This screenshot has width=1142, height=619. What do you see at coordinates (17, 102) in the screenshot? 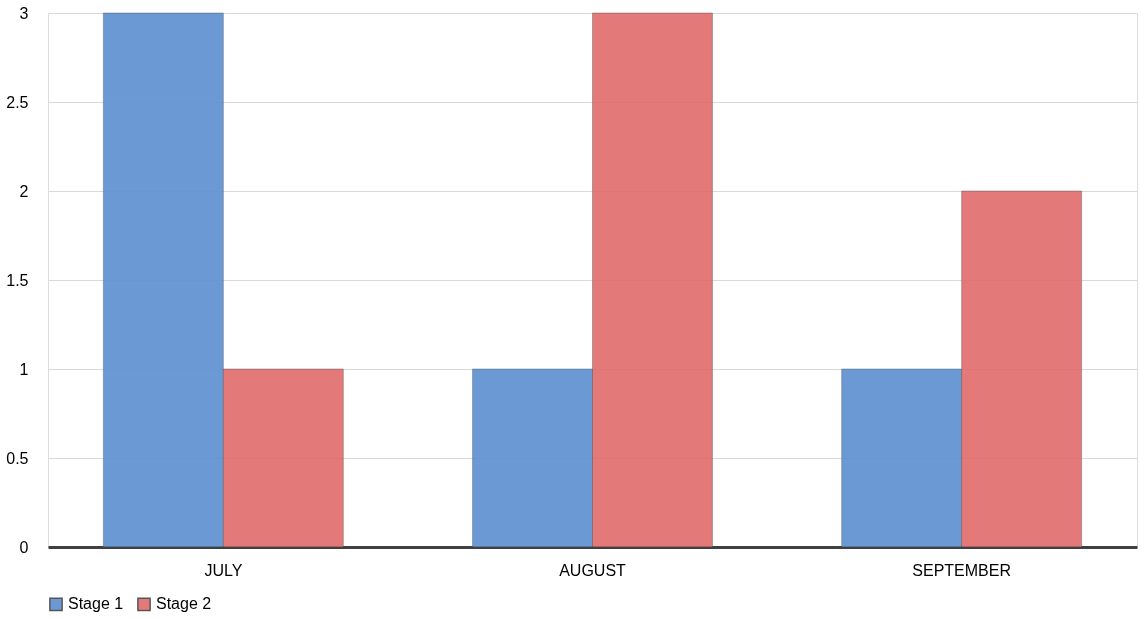
I see `y-tick-label: 2.5` at bounding box center [17, 102].